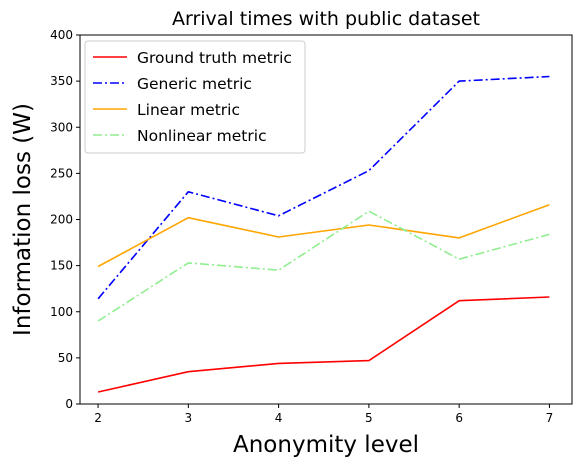 The image size is (585, 467). What do you see at coordinates (279, 418) in the screenshot?
I see `x-tick-label: 4` at bounding box center [279, 418].